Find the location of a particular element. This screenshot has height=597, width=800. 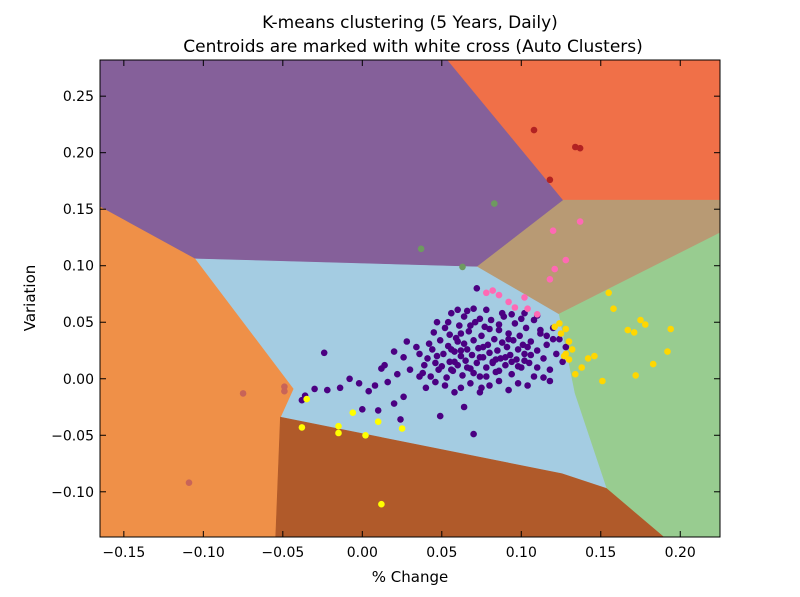

x-tick-label: −0.15 is located at coordinates (123, 553).